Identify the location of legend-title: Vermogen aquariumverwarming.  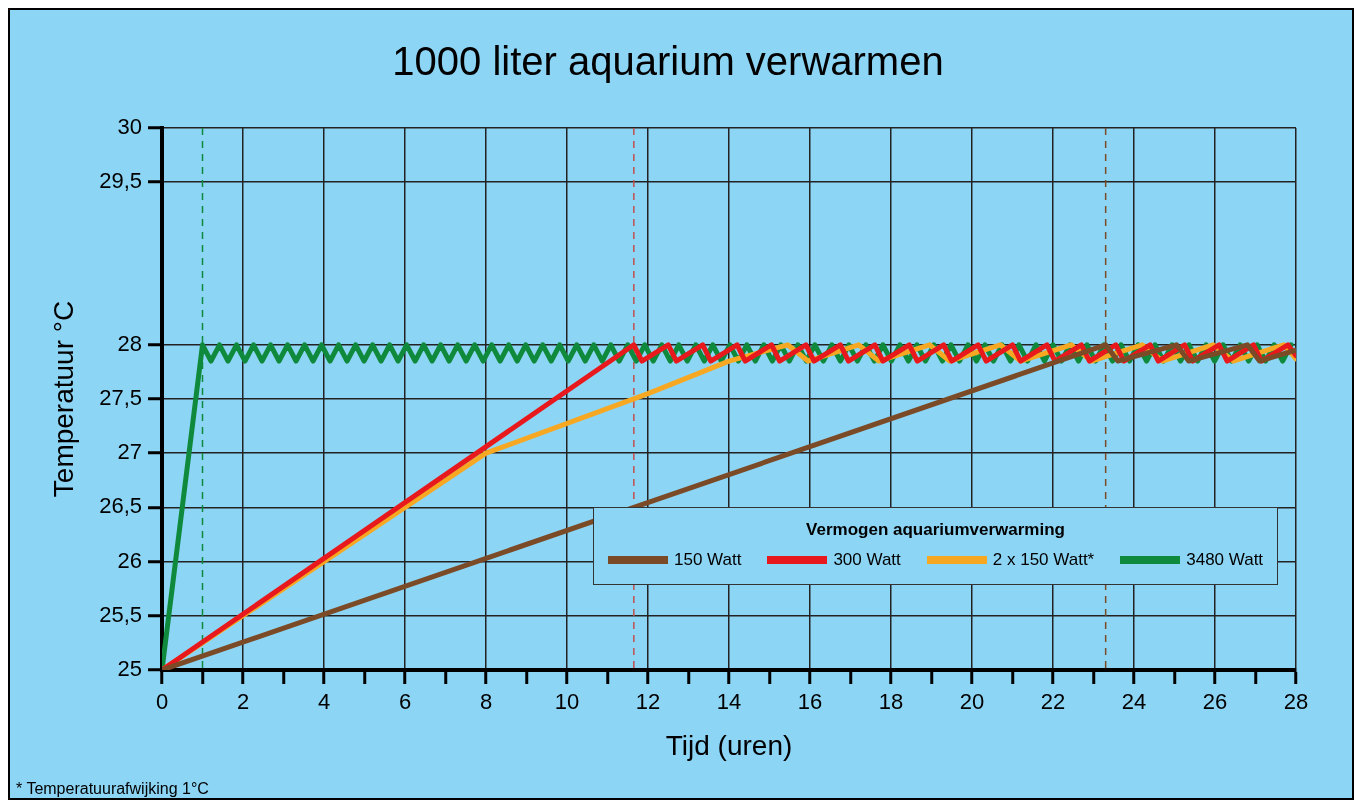
(935, 530).